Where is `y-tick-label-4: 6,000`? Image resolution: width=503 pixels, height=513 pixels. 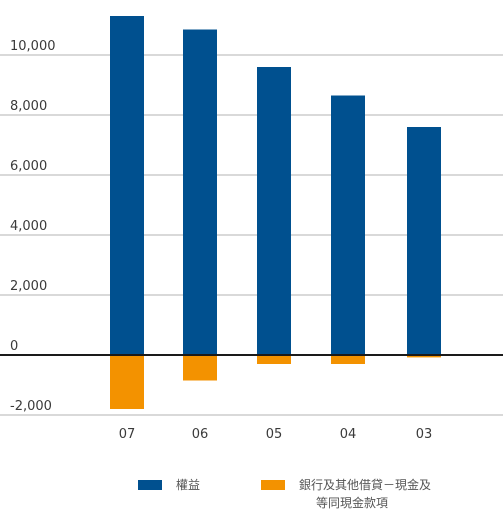
y-tick-label-4: 6,000 is located at coordinates (28, 166).